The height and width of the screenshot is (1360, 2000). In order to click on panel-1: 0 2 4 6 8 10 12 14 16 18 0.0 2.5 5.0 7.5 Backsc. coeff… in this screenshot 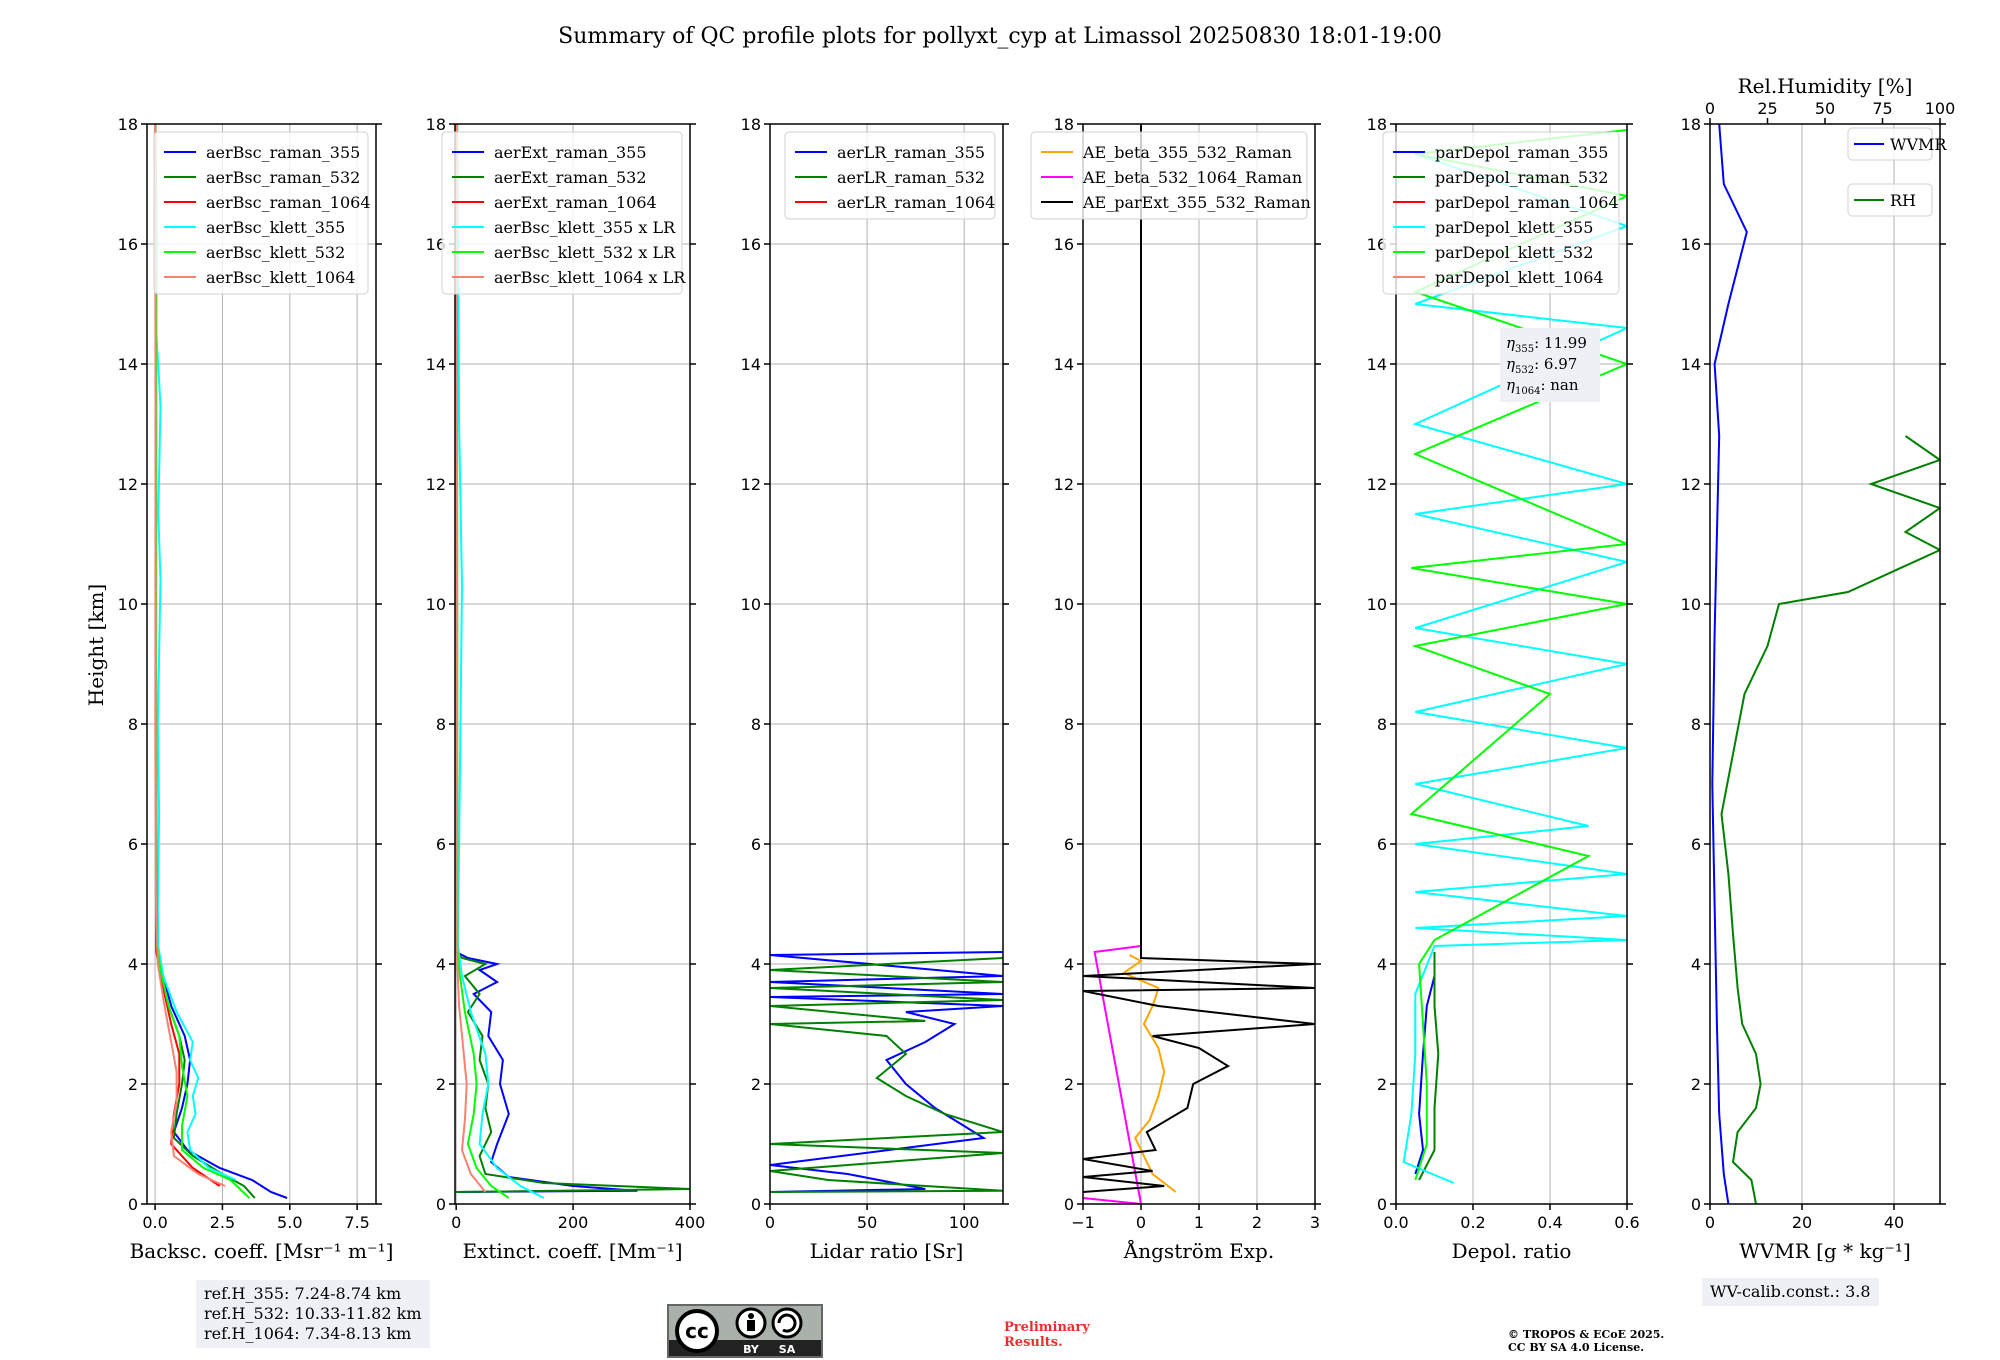, I will do `click(256, 689)`.